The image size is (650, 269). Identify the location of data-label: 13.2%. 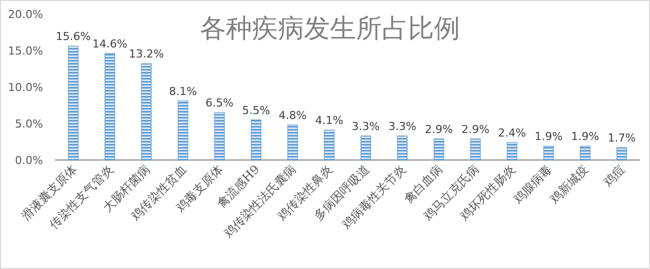
(146, 54).